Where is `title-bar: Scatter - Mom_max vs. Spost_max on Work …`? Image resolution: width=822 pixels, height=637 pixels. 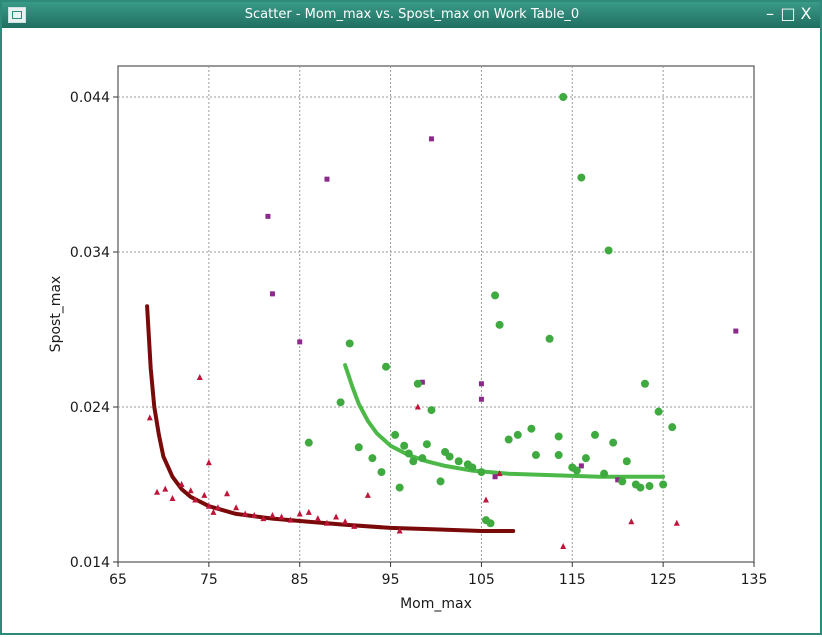 title-bar: Scatter - Mom_max vs. Spost_max on Work … is located at coordinates (411, 15).